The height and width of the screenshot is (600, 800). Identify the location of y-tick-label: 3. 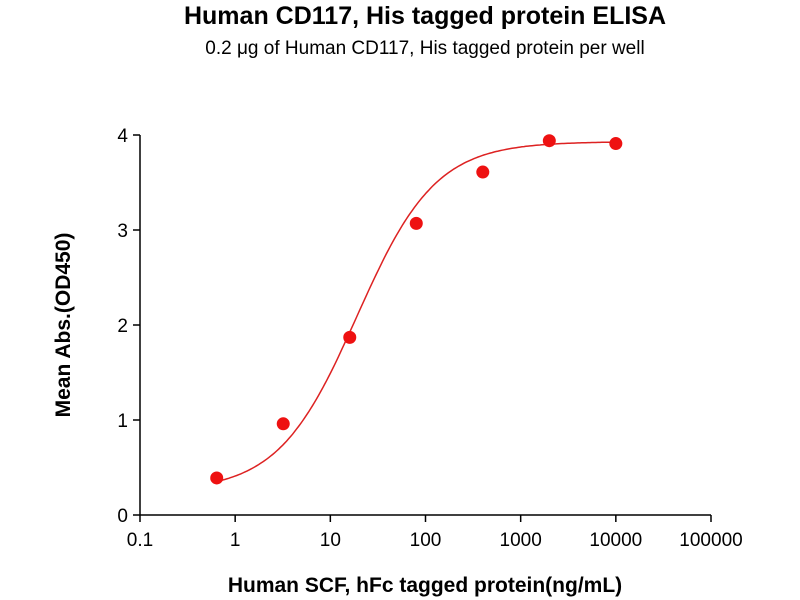
(122, 231).